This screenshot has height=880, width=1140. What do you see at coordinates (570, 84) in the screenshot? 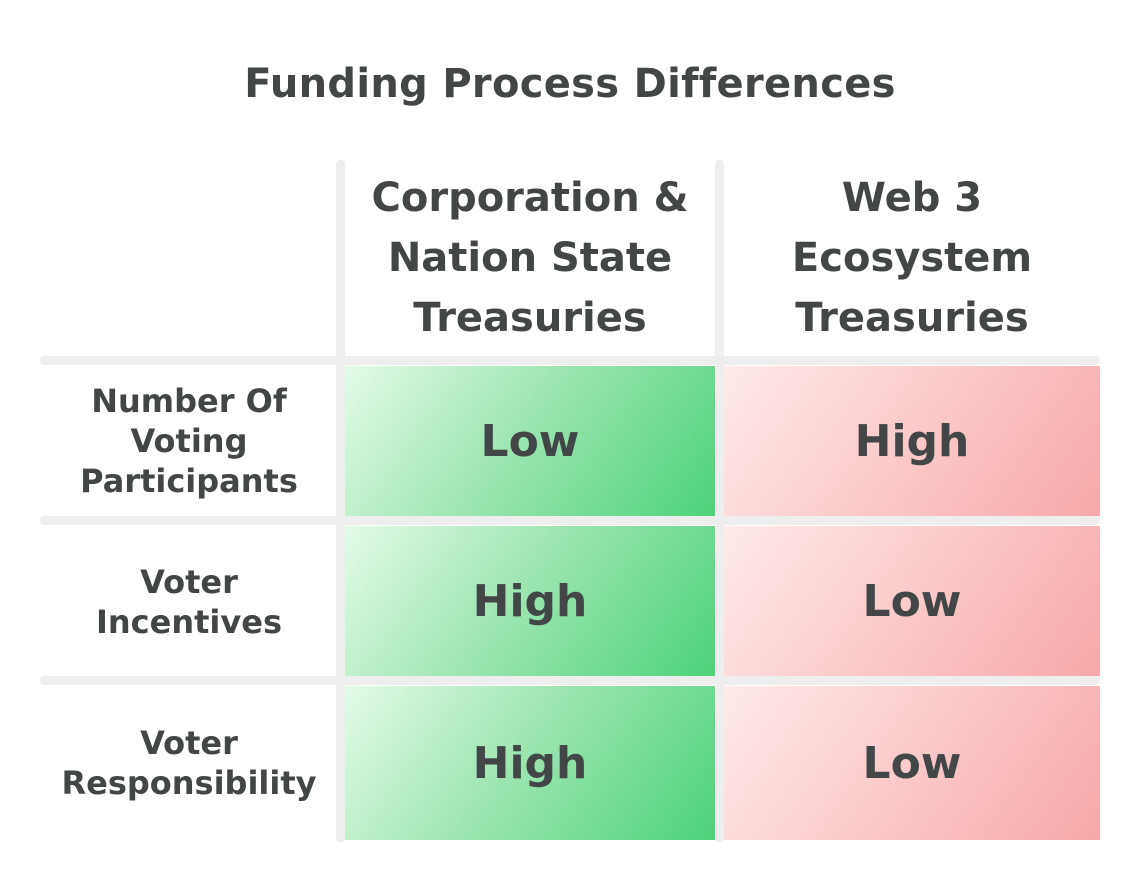
I see `diagram-title: Funding Process Differences` at bounding box center [570, 84].